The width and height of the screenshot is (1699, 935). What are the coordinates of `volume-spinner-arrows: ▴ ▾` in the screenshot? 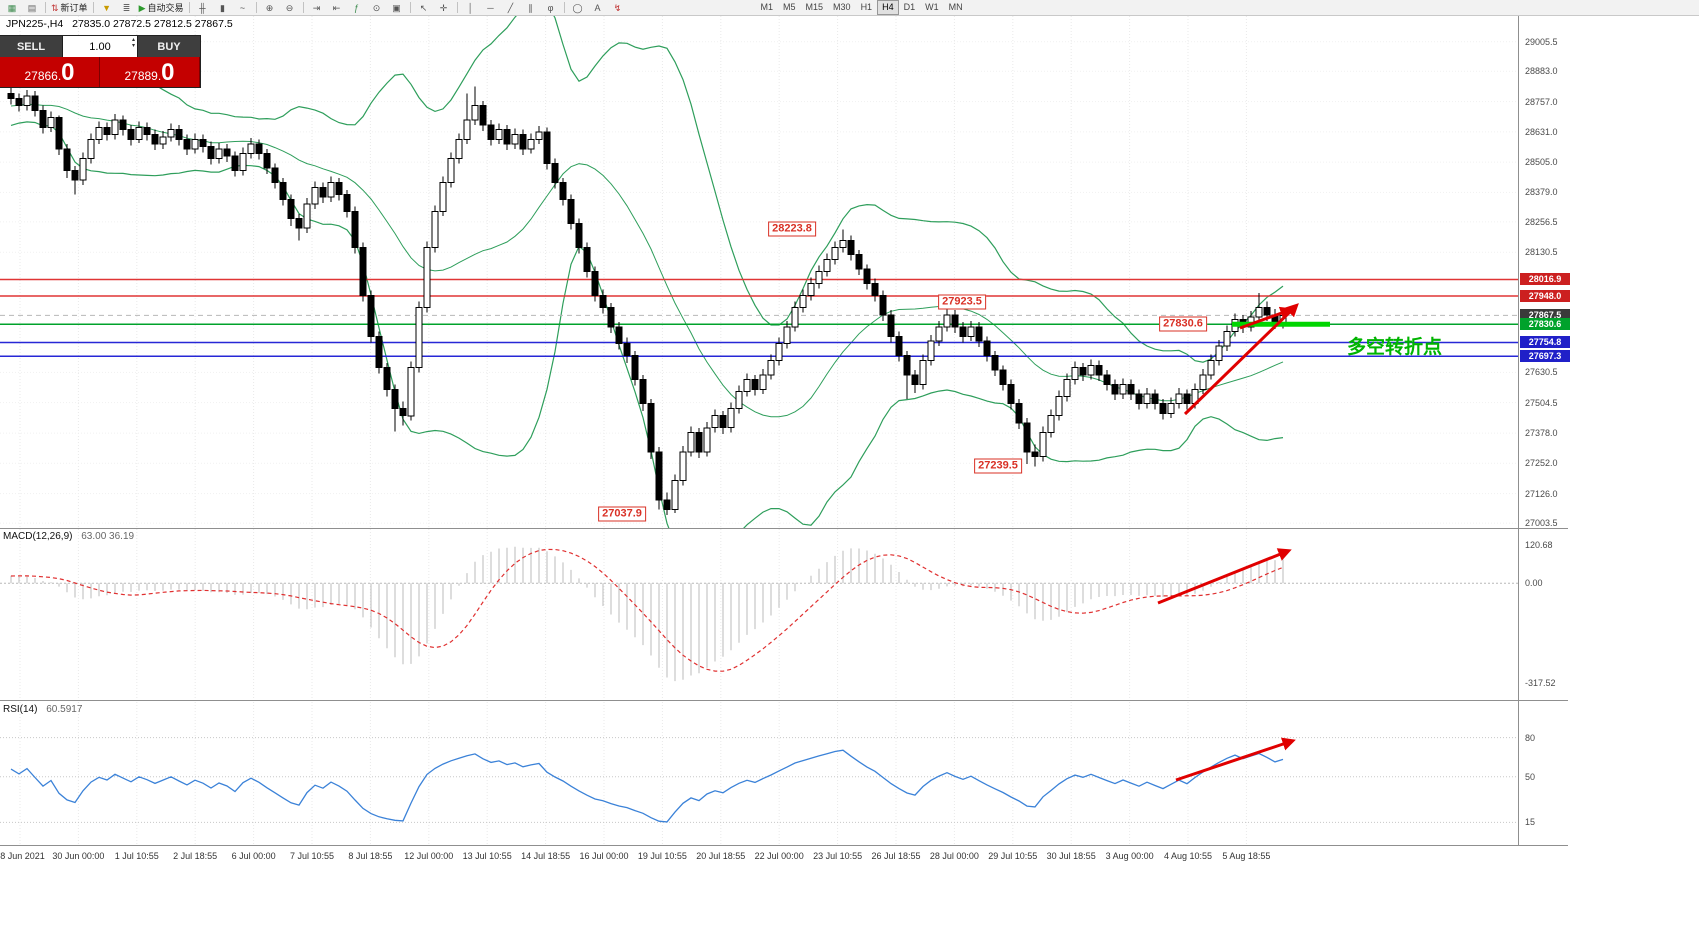 It's located at (133, 43).